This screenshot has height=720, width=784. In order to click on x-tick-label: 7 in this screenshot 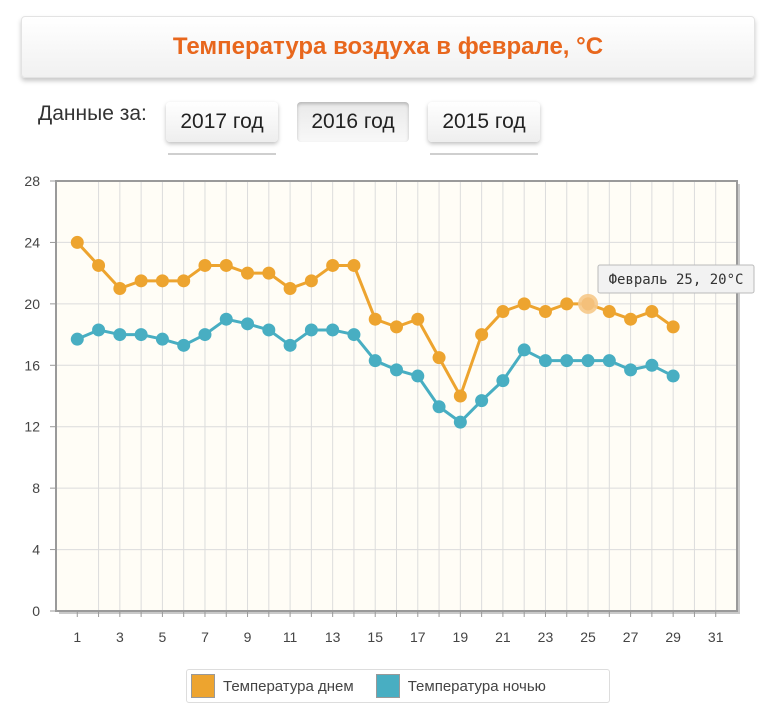, I will do `click(205, 637)`.